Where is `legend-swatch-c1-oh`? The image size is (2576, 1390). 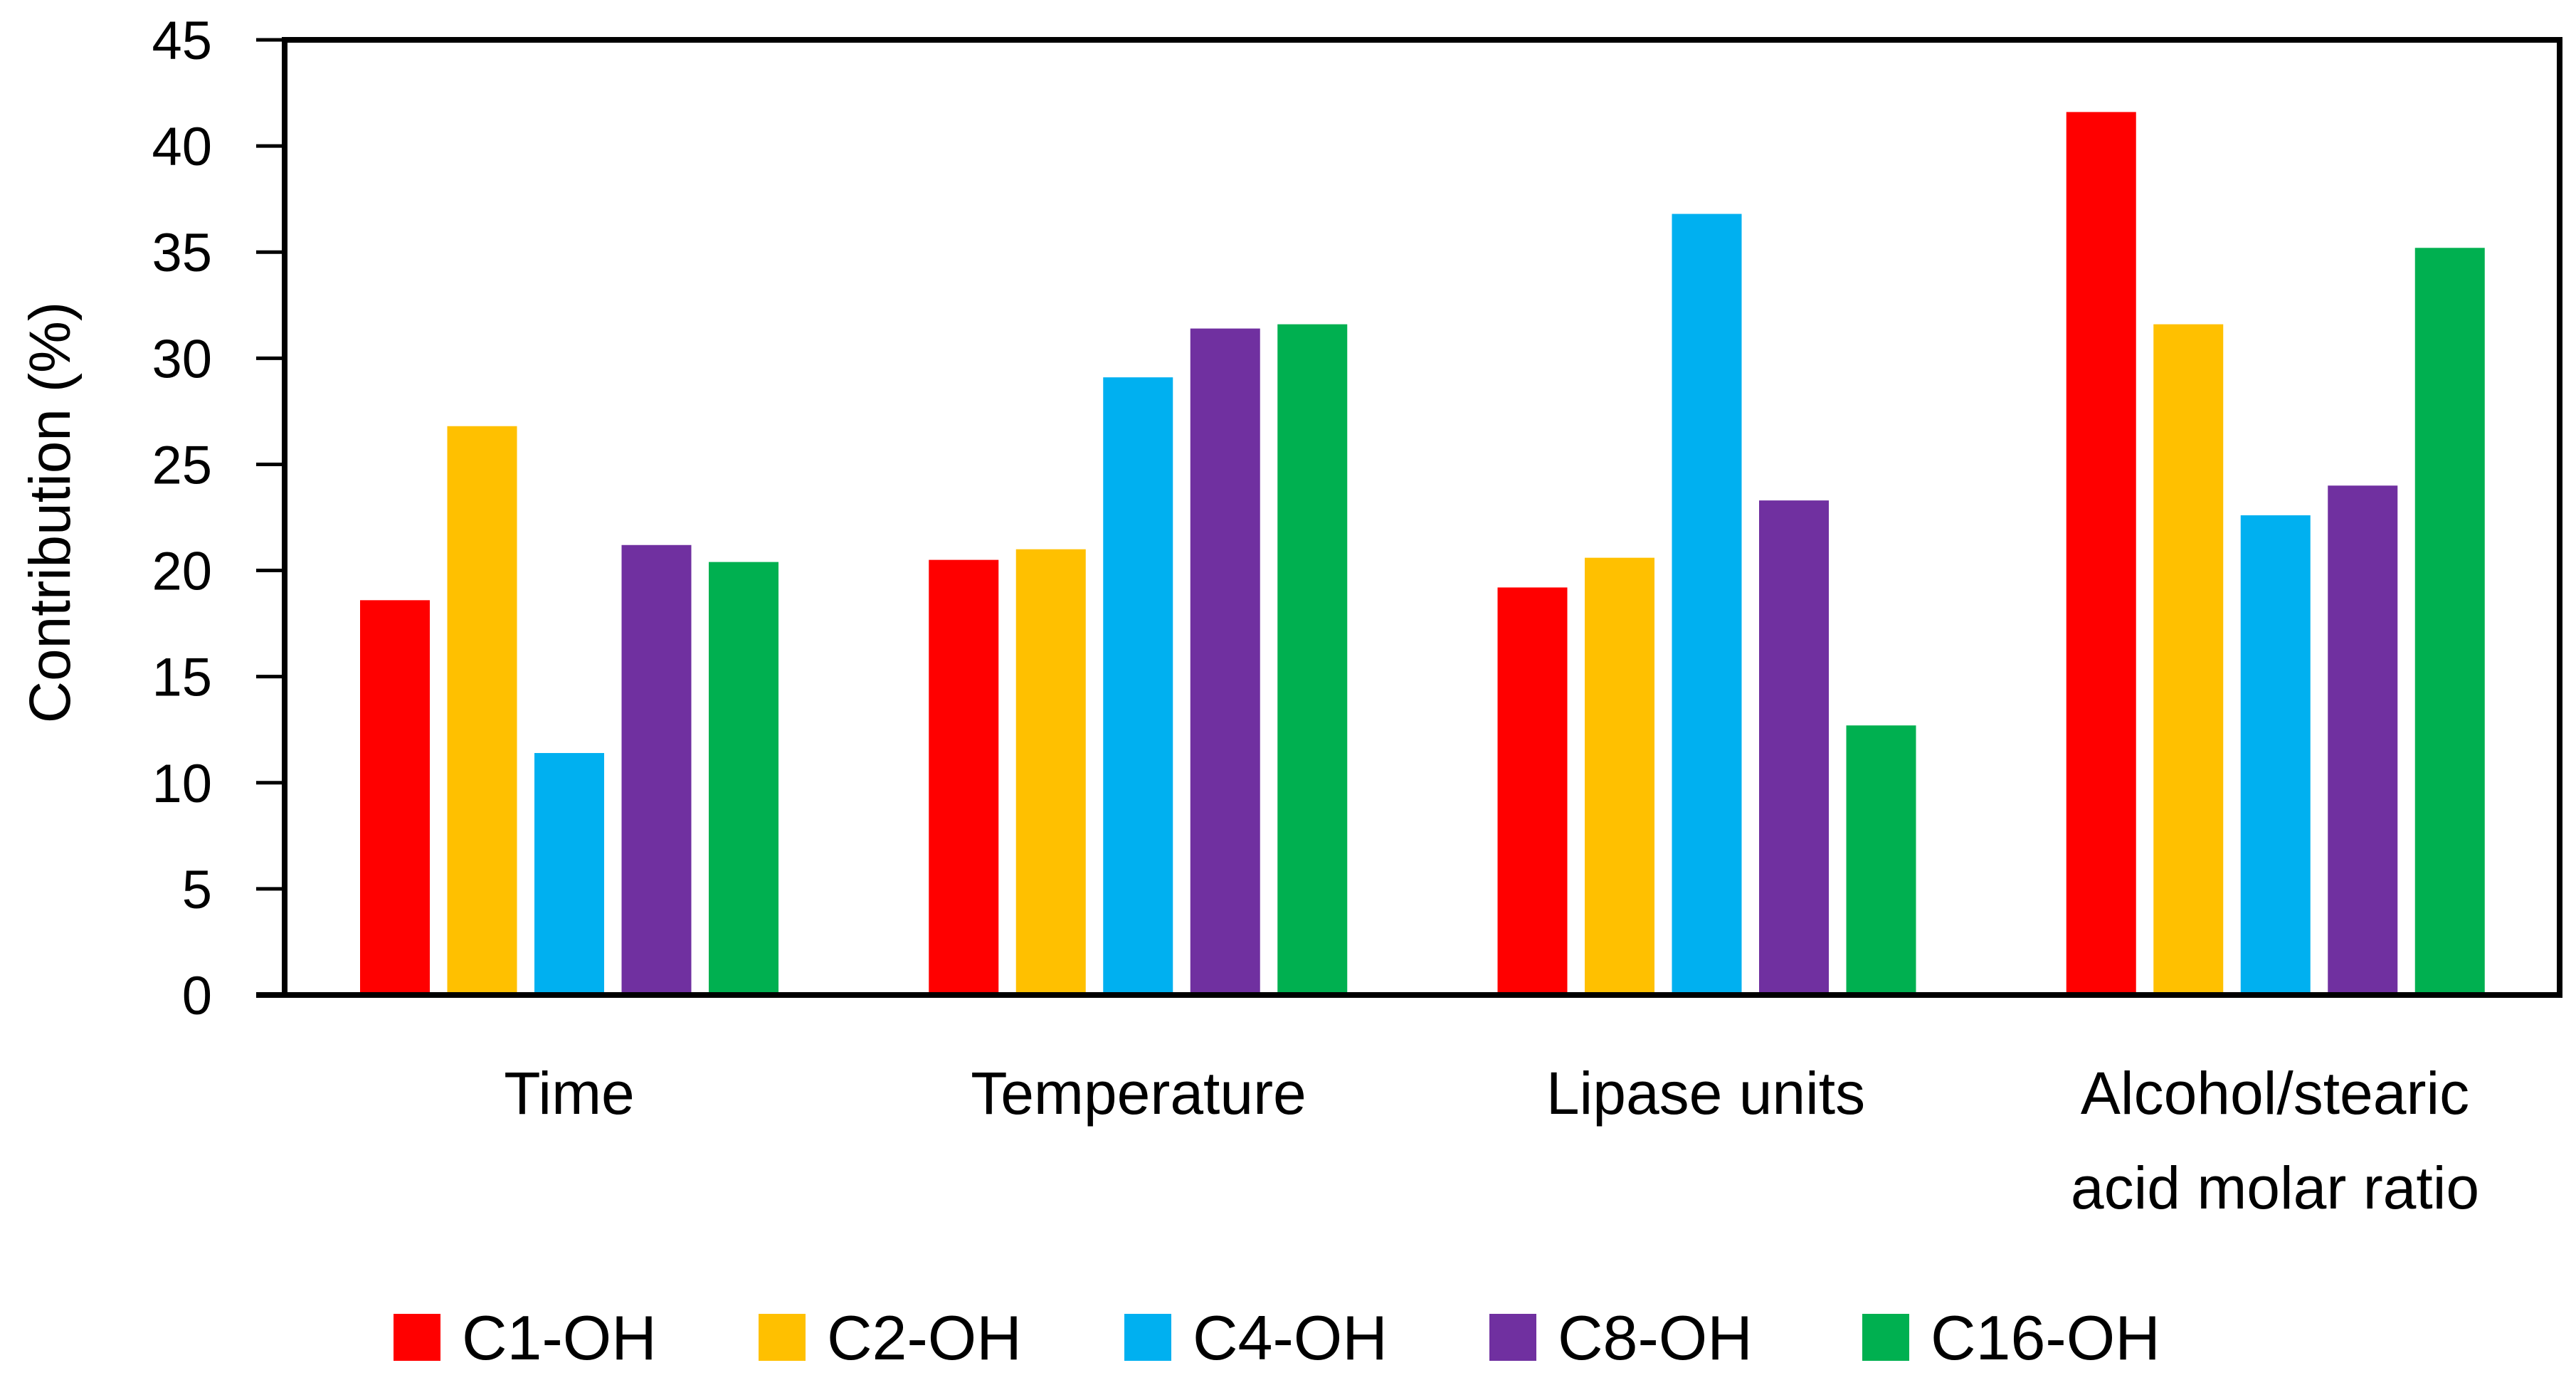 legend-swatch-c1-oh is located at coordinates (417, 1337).